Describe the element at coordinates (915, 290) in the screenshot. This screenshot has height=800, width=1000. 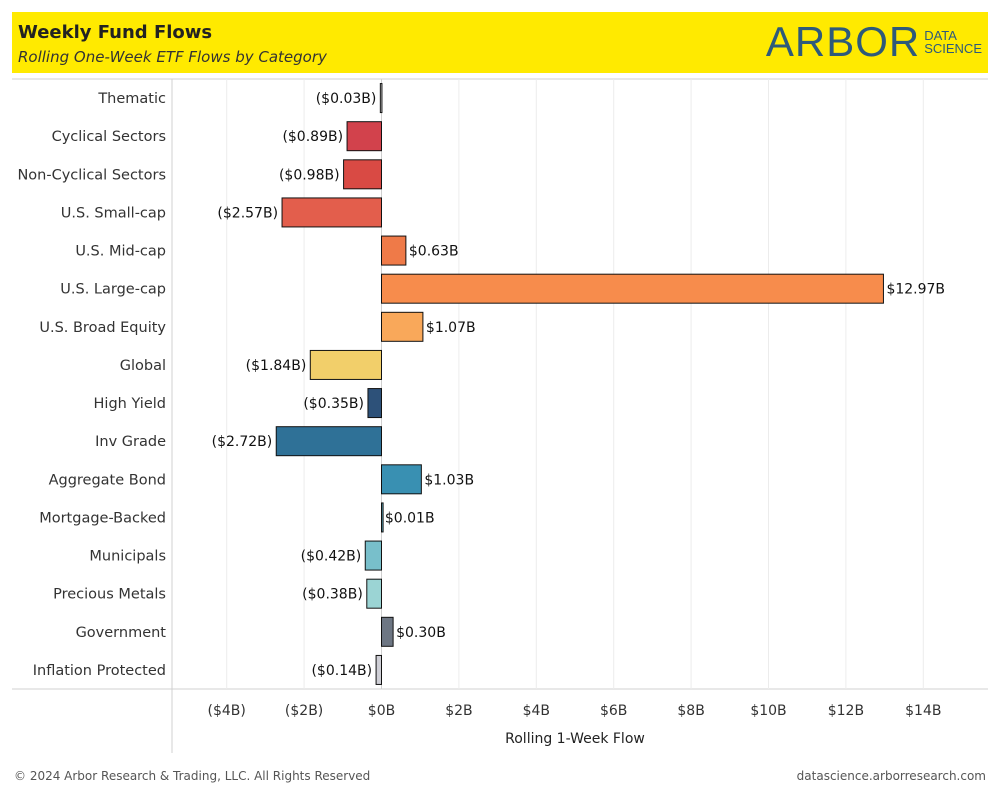
I see `data-label: $12.97B` at that location.